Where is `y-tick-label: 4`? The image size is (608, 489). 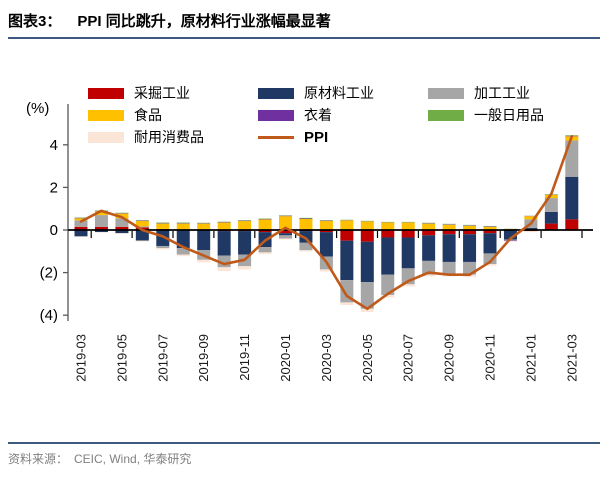 y-tick-label: 4 is located at coordinates (54, 145).